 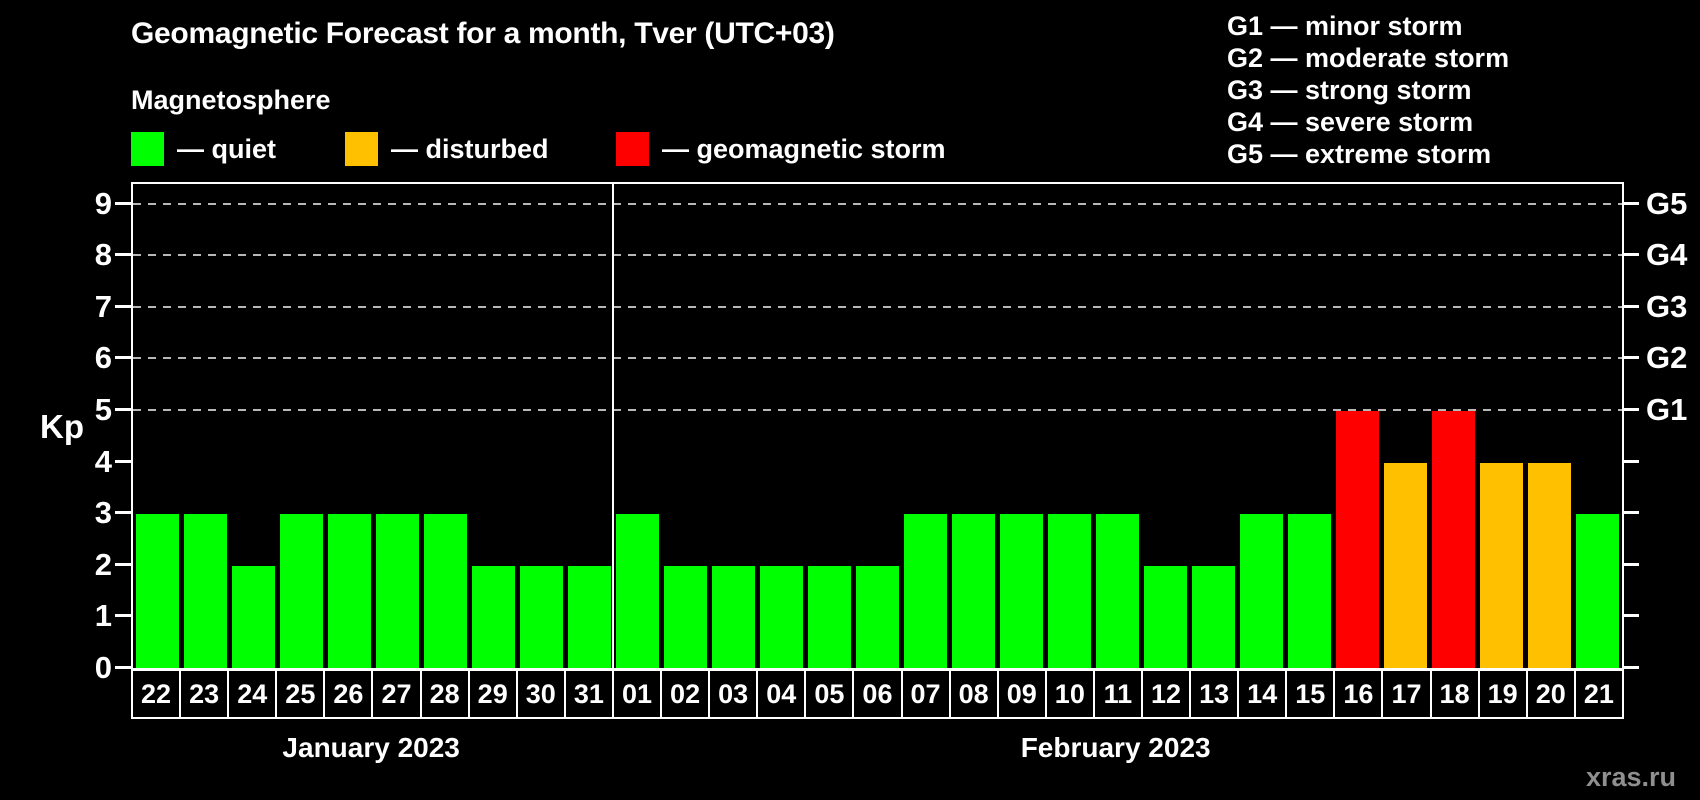 What do you see at coordinates (103, 616) in the screenshot?
I see `y-tick-label-1: 1` at bounding box center [103, 616].